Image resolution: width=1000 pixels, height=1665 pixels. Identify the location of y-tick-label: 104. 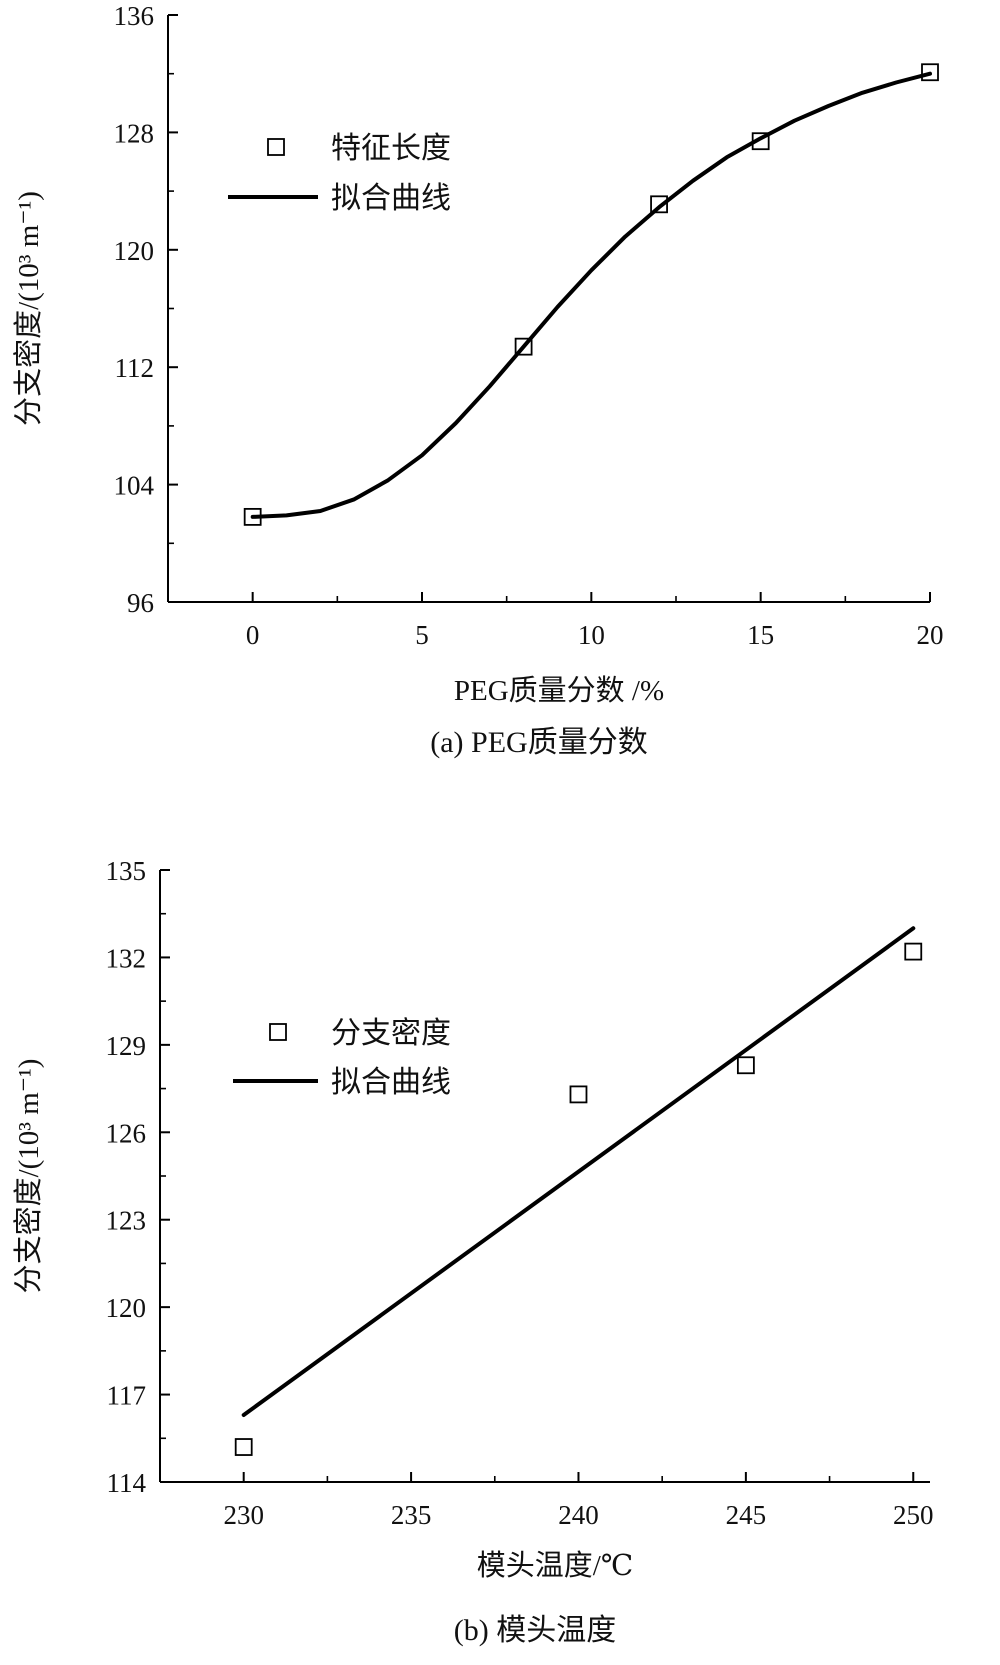
(134, 486).